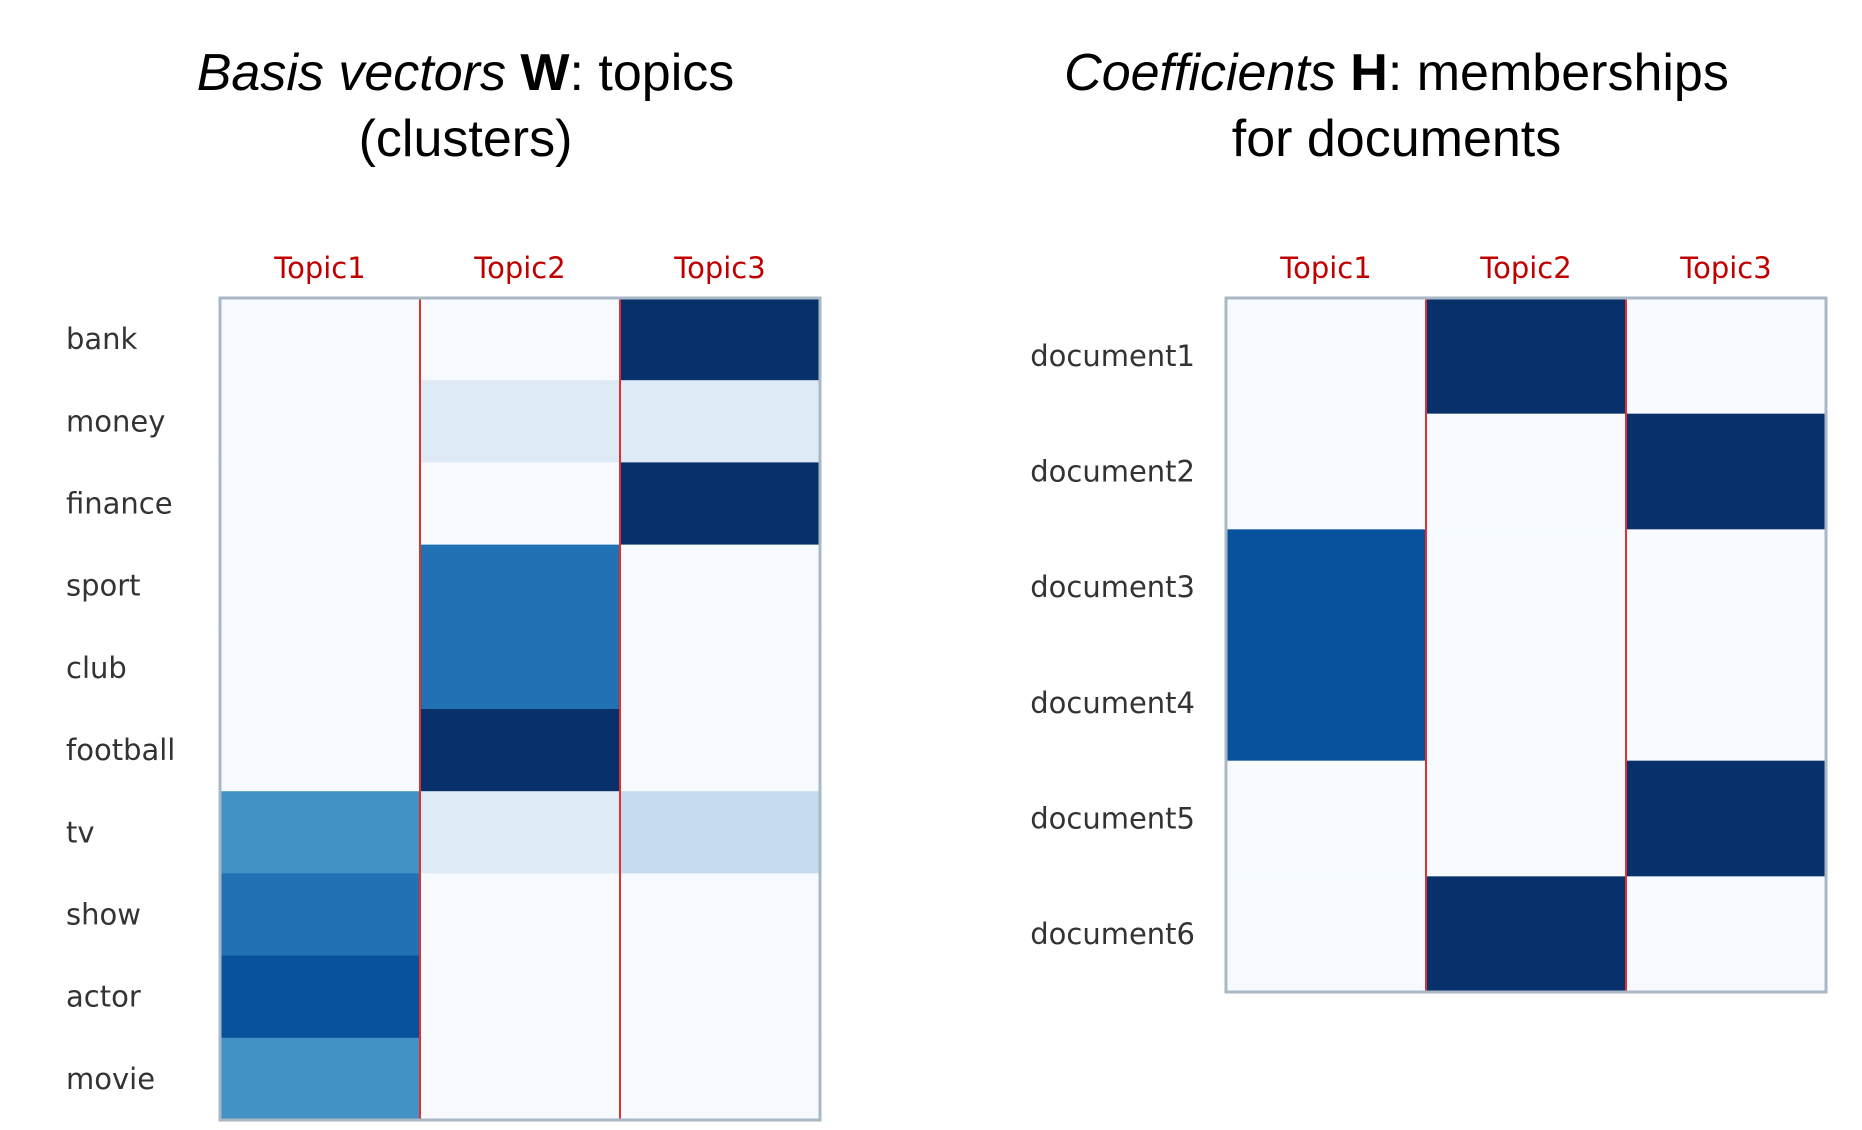 The height and width of the screenshot is (1130, 1862). What do you see at coordinates (351, 73) in the screenshot?
I see `title-italic-part: Basis vectors` at bounding box center [351, 73].